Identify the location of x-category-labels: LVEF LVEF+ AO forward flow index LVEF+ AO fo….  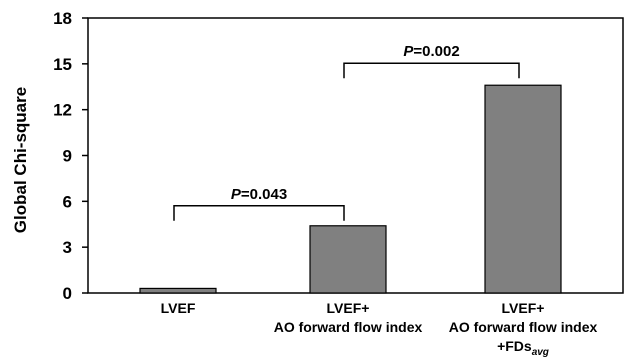
(379, 329).